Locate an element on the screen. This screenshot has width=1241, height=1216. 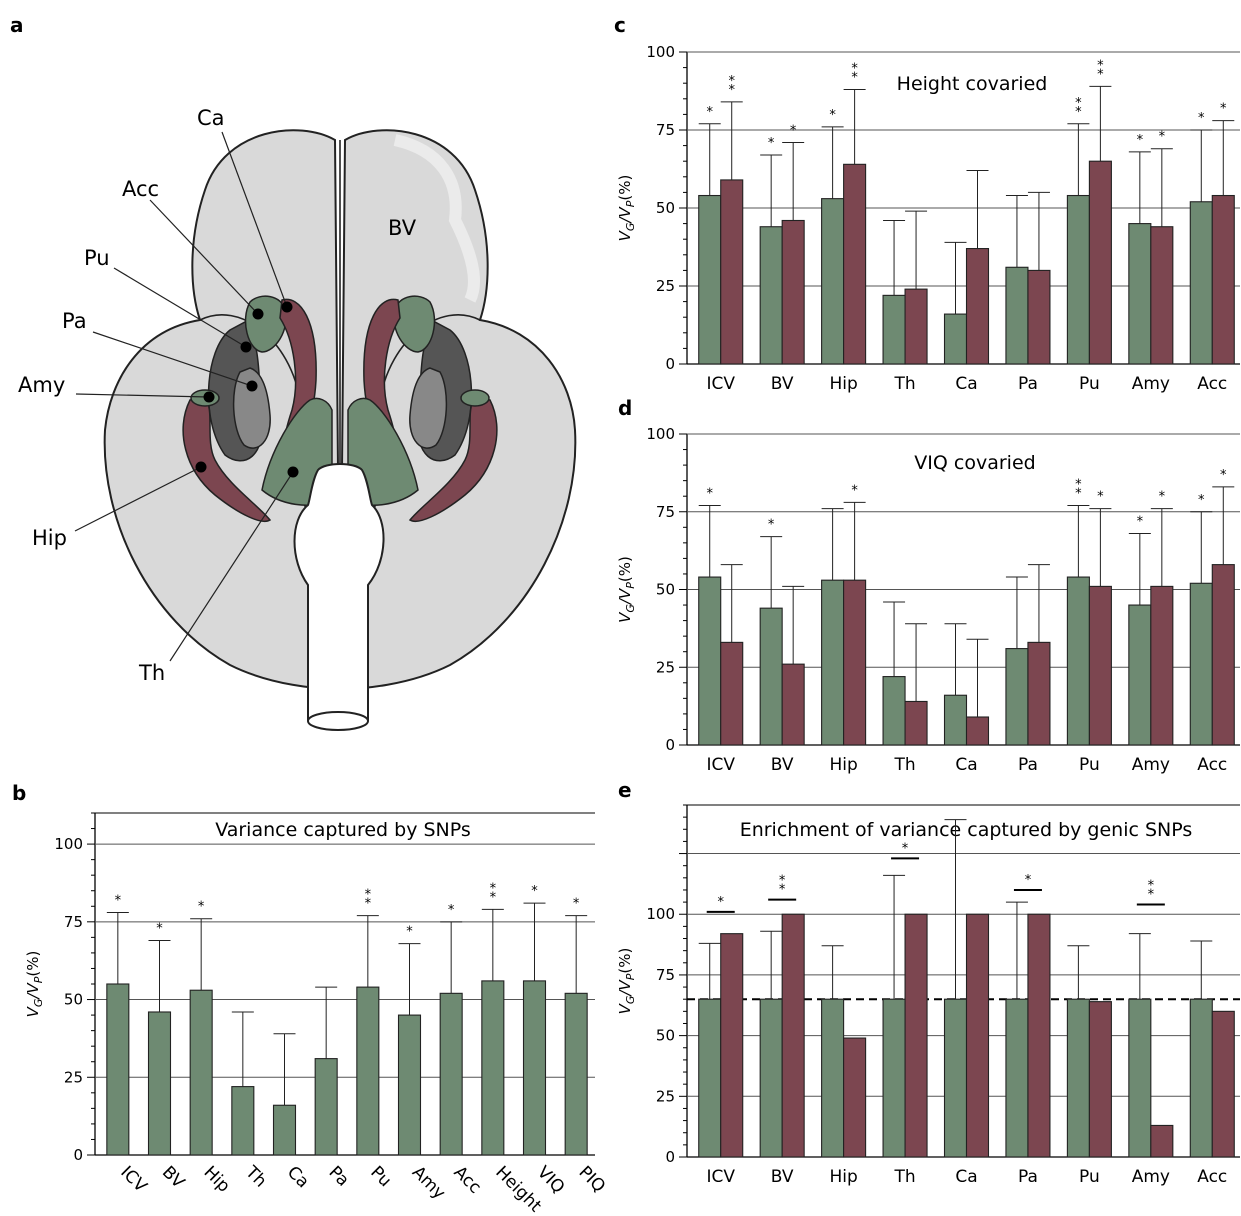
x-tick-label: Th is located at coordinates (904, 384).